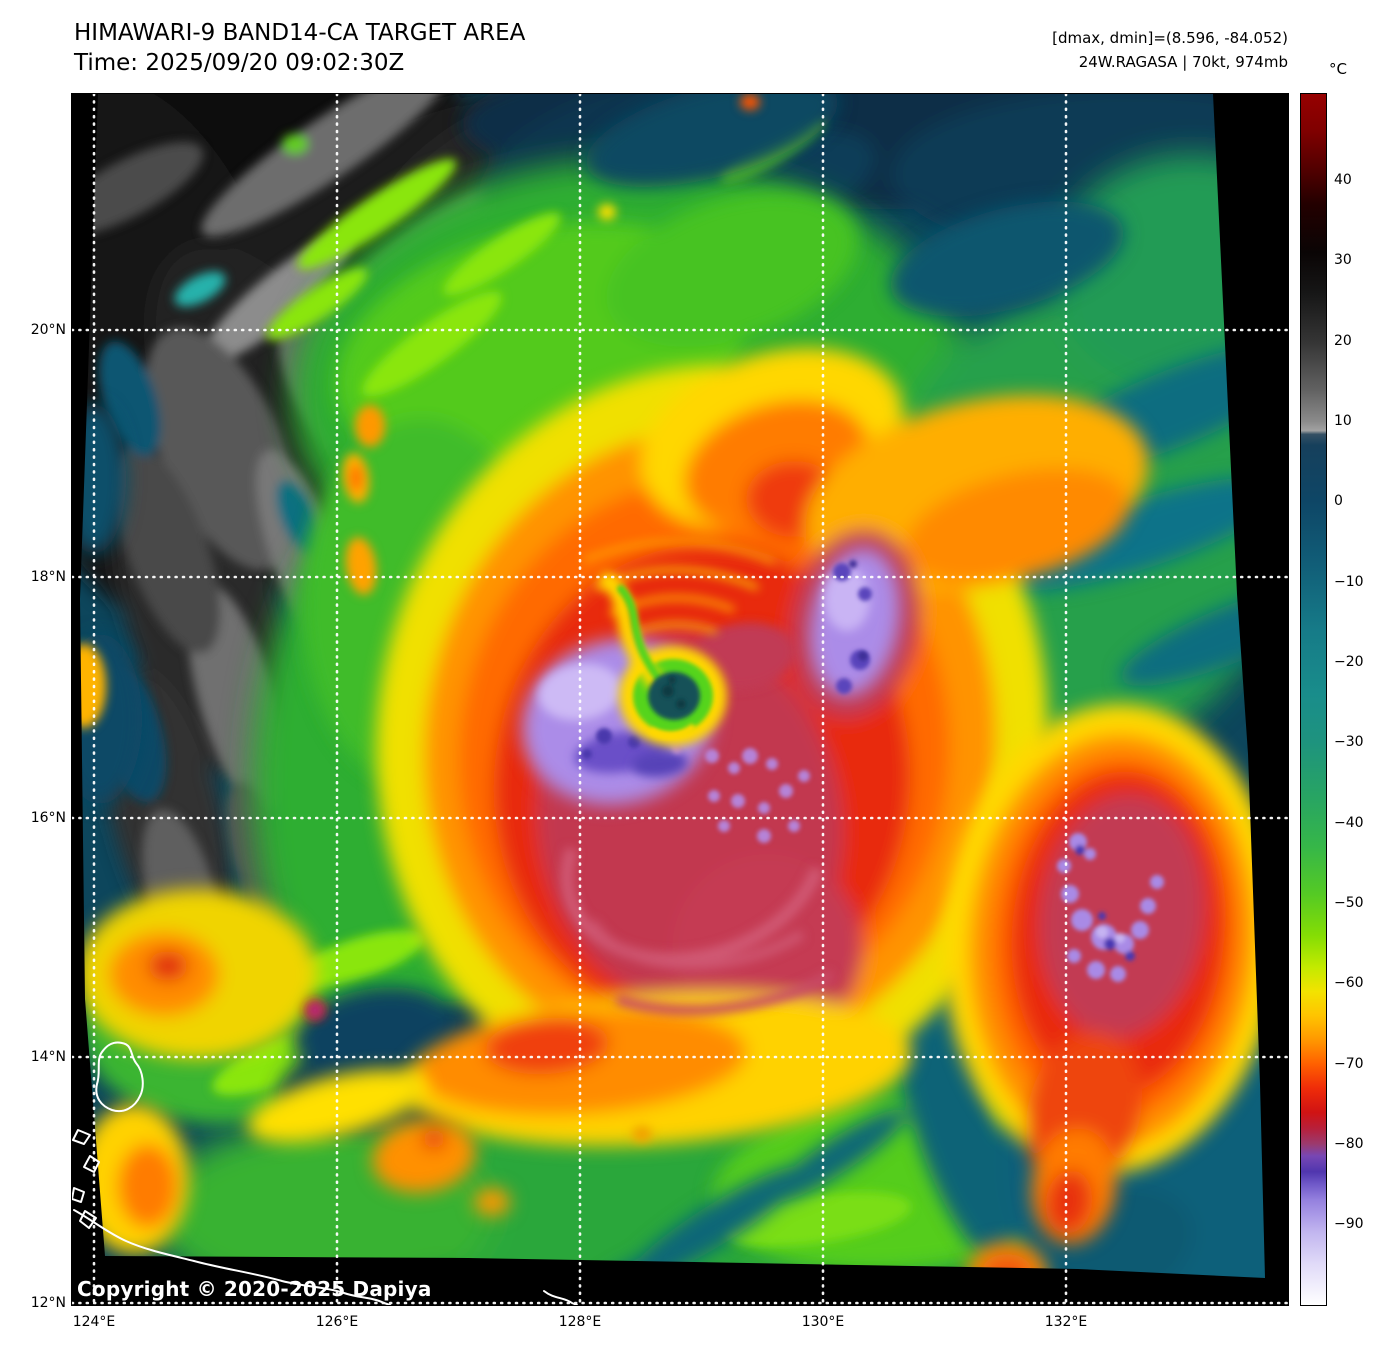  Describe the element at coordinates (1349, 903) in the screenshot. I see `cb-tick-m50: −50` at that location.